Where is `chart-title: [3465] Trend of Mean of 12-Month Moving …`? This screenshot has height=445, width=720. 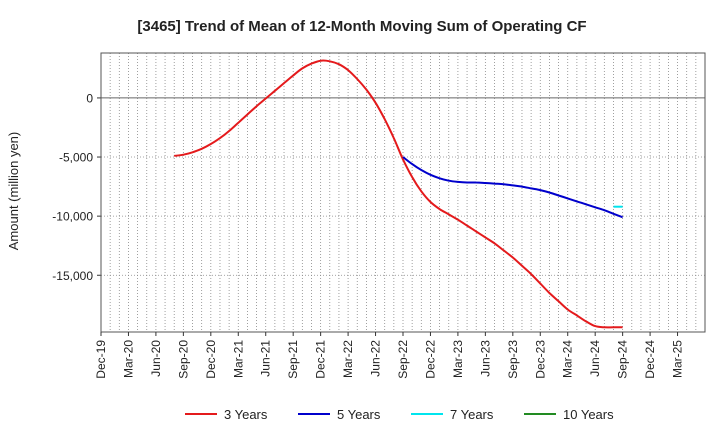
chart-title: [3465] Trend of Mean of 12-Month Moving … is located at coordinates (361, 26).